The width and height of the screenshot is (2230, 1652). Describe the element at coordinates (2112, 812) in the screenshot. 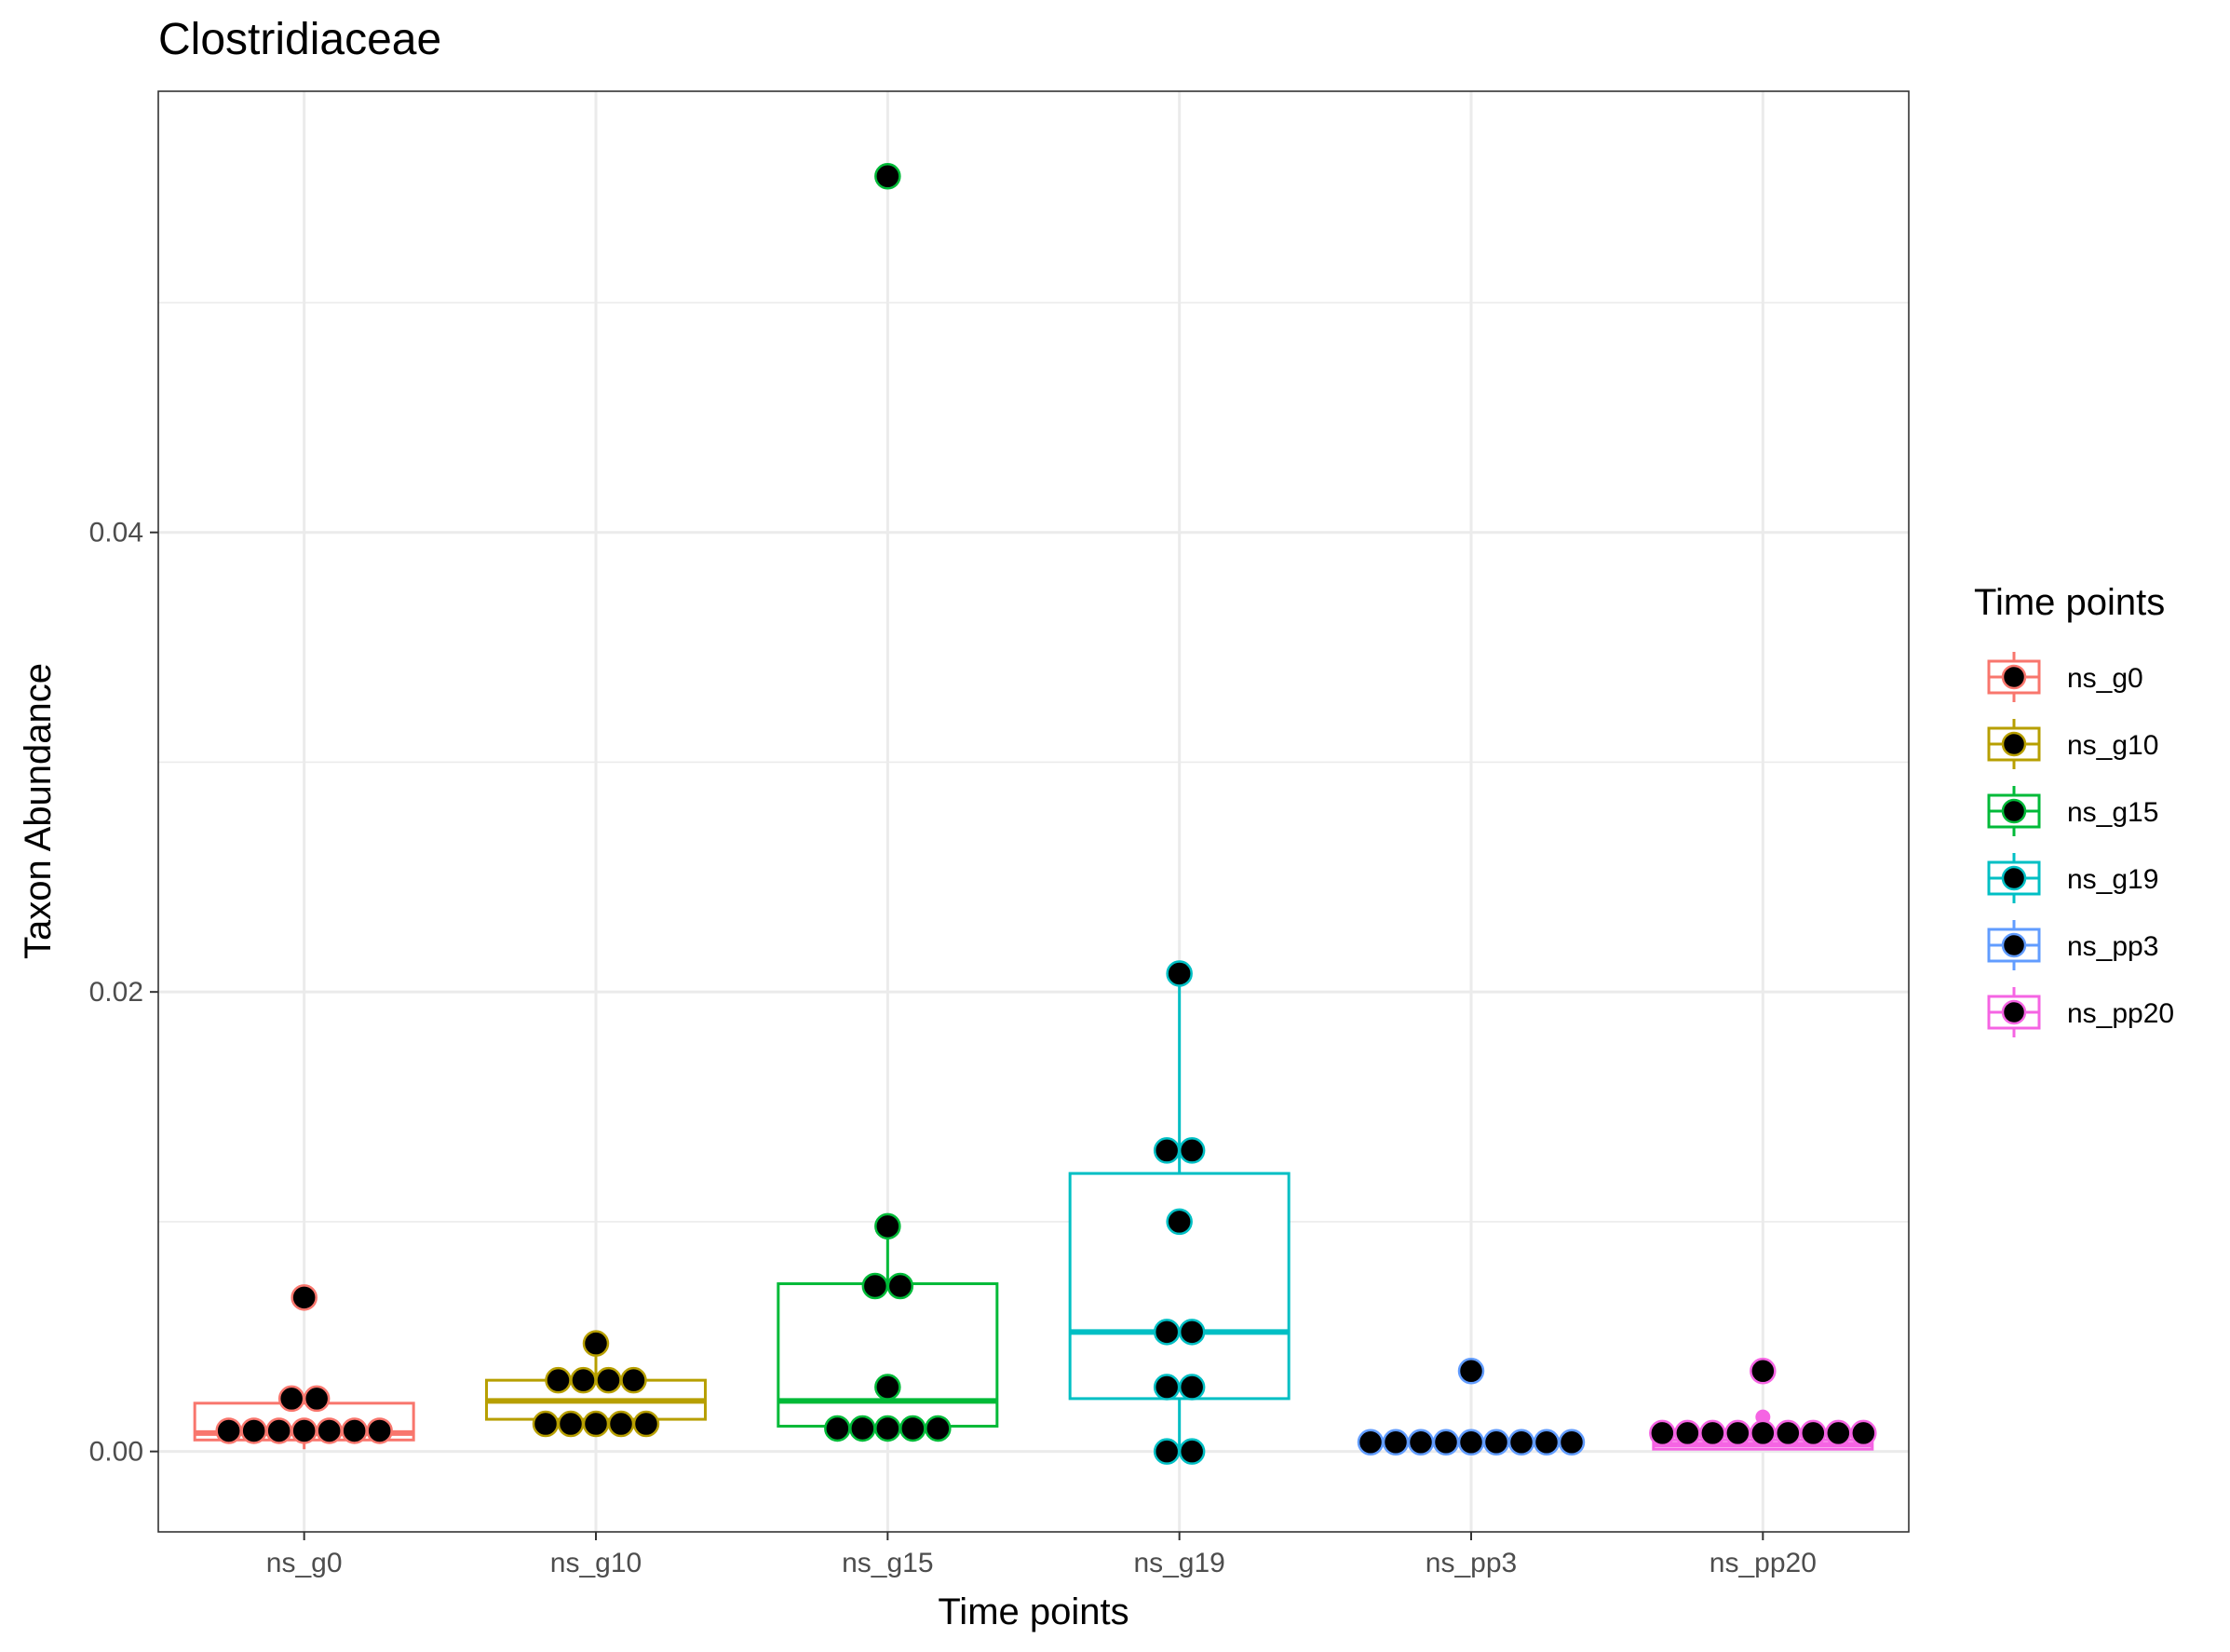

I see `legend-label: ns_g15` at that location.